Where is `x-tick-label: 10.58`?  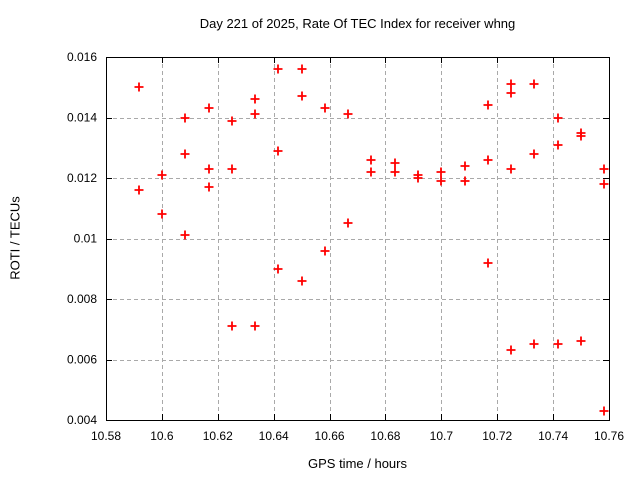
x-tick-label: 10.58 is located at coordinates (106, 436).